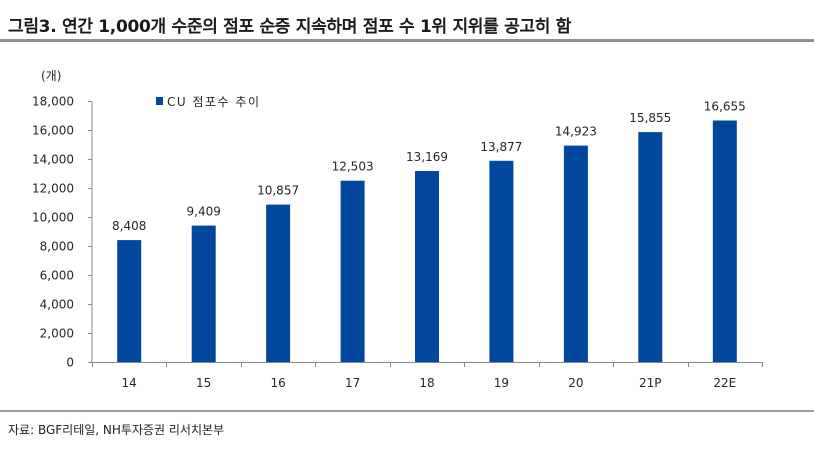 The height and width of the screenshot is (449, 814). What do you see at coordinates (501, 147) in the screenshot?
I see `bar-value-label: 13,877` at bounding box center [501, 147].